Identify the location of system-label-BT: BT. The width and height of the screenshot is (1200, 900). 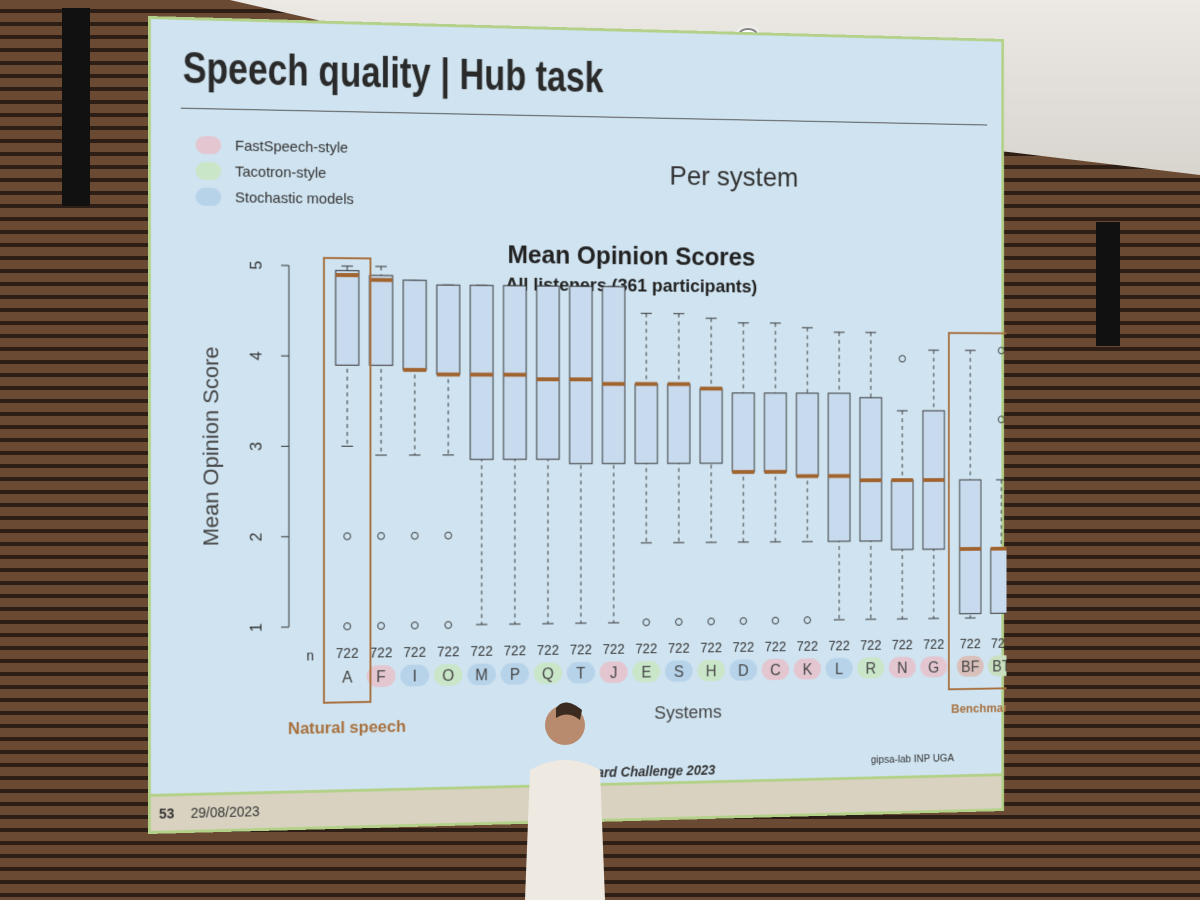
(999, 667).